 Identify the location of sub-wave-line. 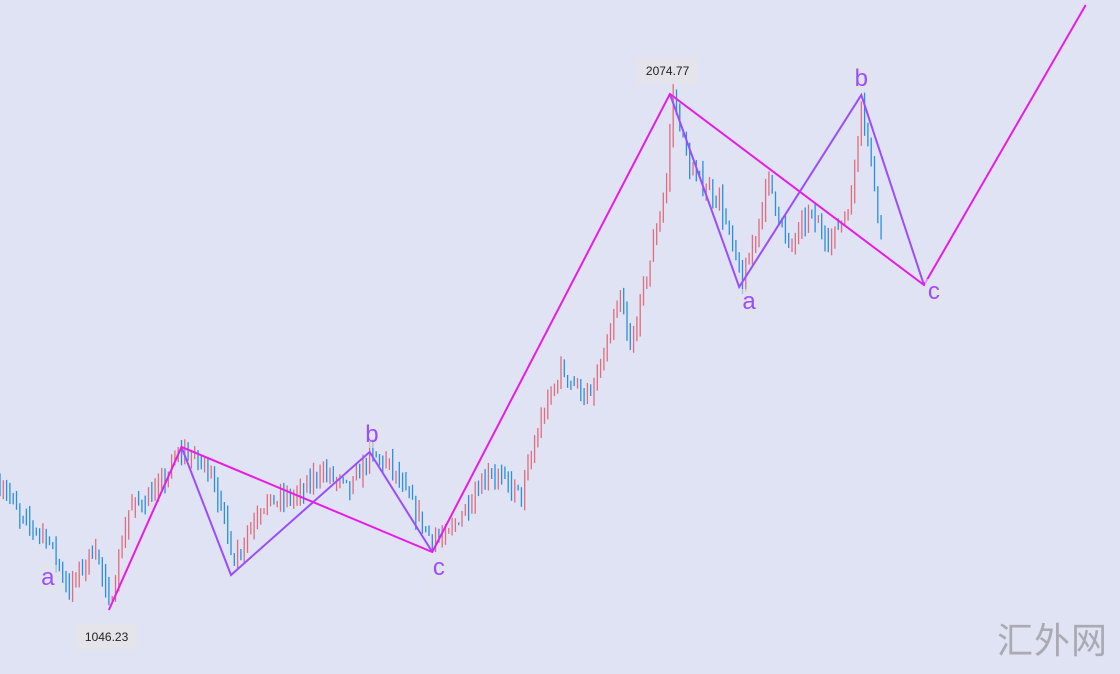
(307, 511).